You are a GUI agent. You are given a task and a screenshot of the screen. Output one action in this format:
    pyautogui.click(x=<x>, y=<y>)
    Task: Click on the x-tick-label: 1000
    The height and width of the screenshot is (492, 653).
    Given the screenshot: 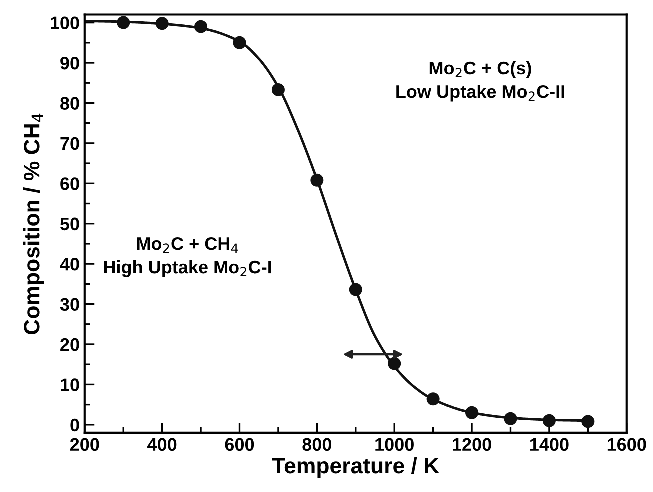 What is the action you would take?
    pyautogui.click(x=395, y=445)
    